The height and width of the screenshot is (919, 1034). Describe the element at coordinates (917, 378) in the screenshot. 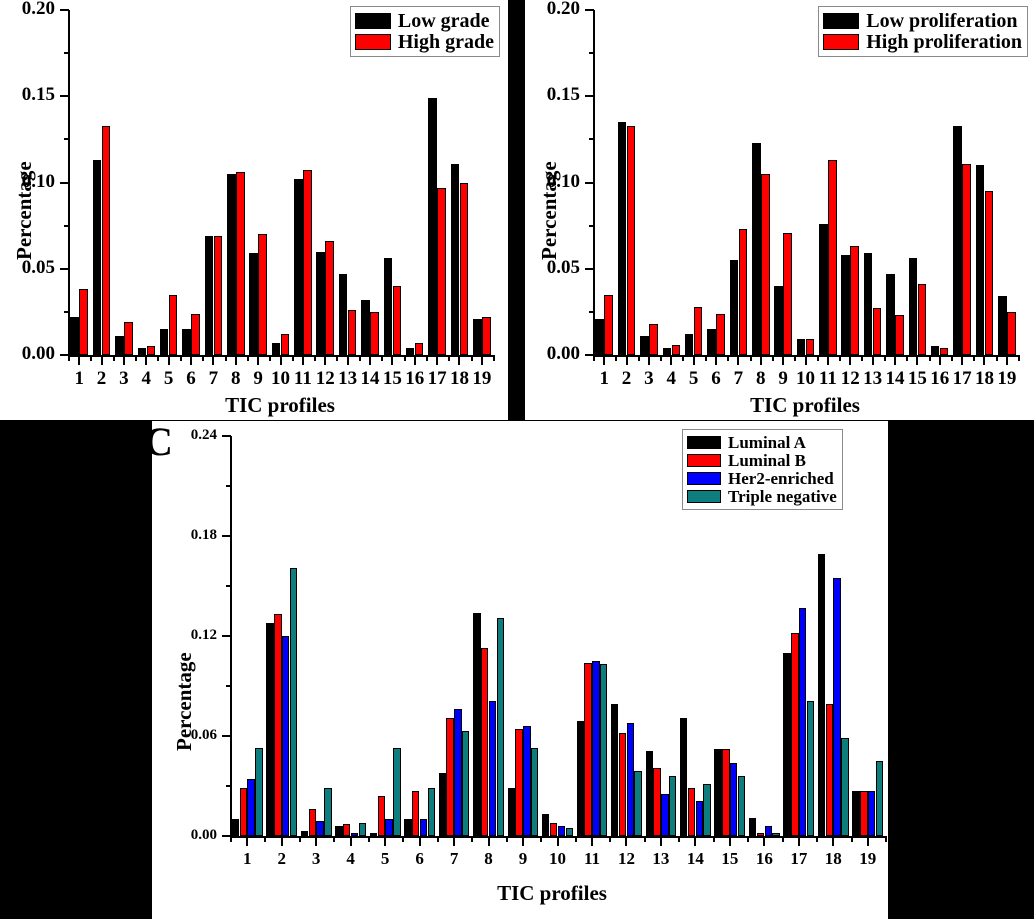

I see `panel-b-x-tick-label: 15` at that location.